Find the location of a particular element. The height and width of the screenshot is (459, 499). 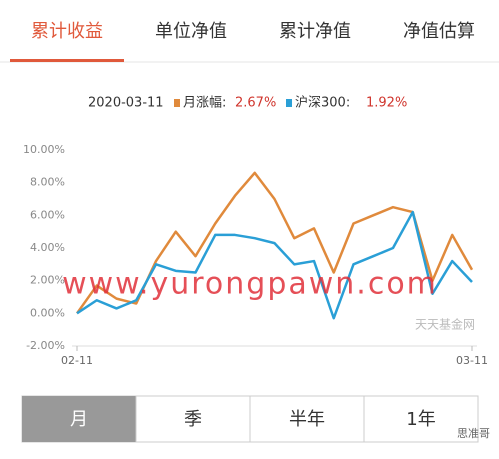

legend-date: 2020-03-11 is located at coordinates (126, 103).